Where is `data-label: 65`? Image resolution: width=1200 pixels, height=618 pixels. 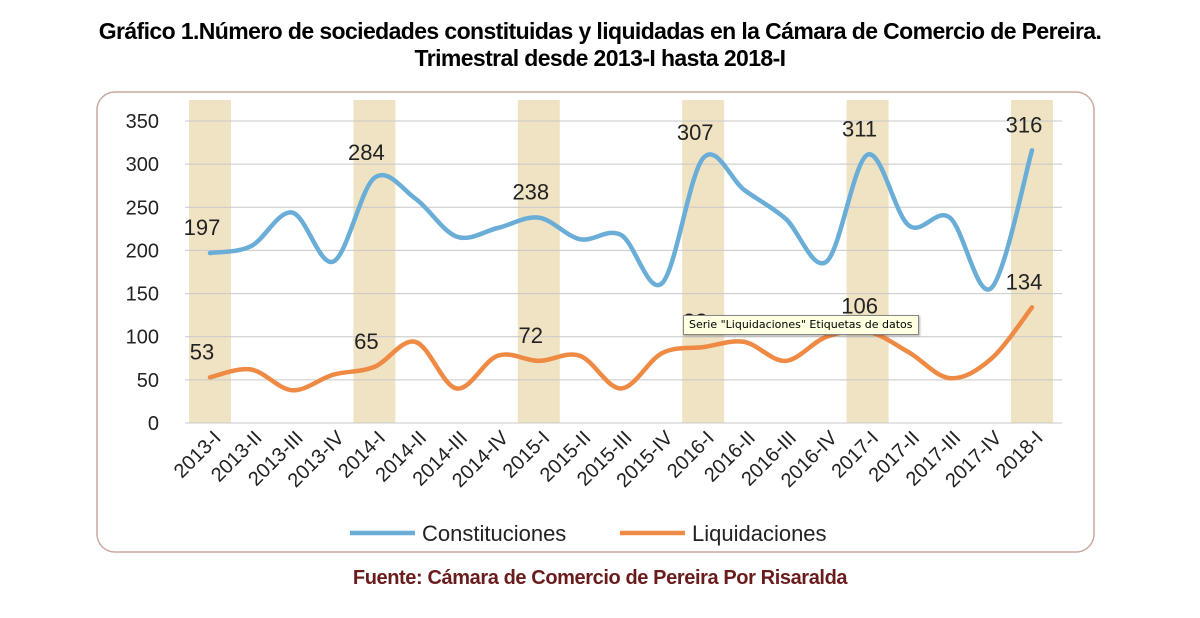
data-label: 65 is located at coordinates (366, 341).